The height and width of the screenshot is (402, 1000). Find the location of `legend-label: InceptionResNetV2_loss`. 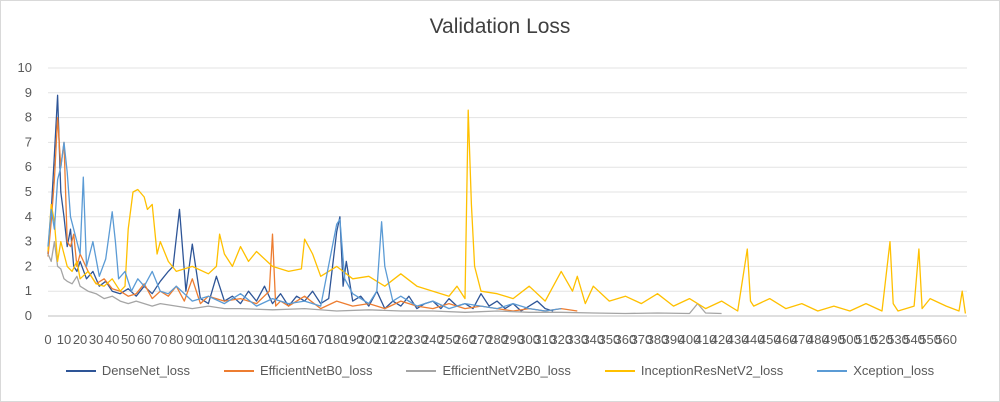

legend-label: InceptionResNetV2_loss is located at coordinates (712, 370).